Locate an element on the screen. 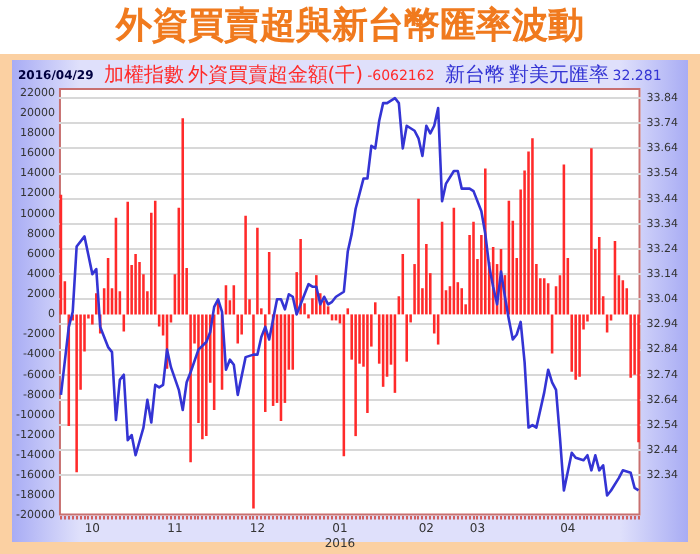  text: 對美元匯率 is located at coordinates (558, 75).